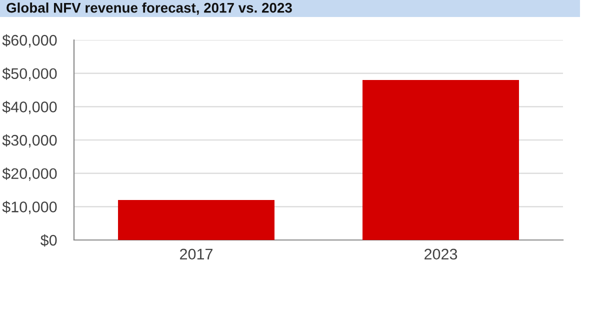  I want to click on y-tick-label: $0, so click(48, 240).